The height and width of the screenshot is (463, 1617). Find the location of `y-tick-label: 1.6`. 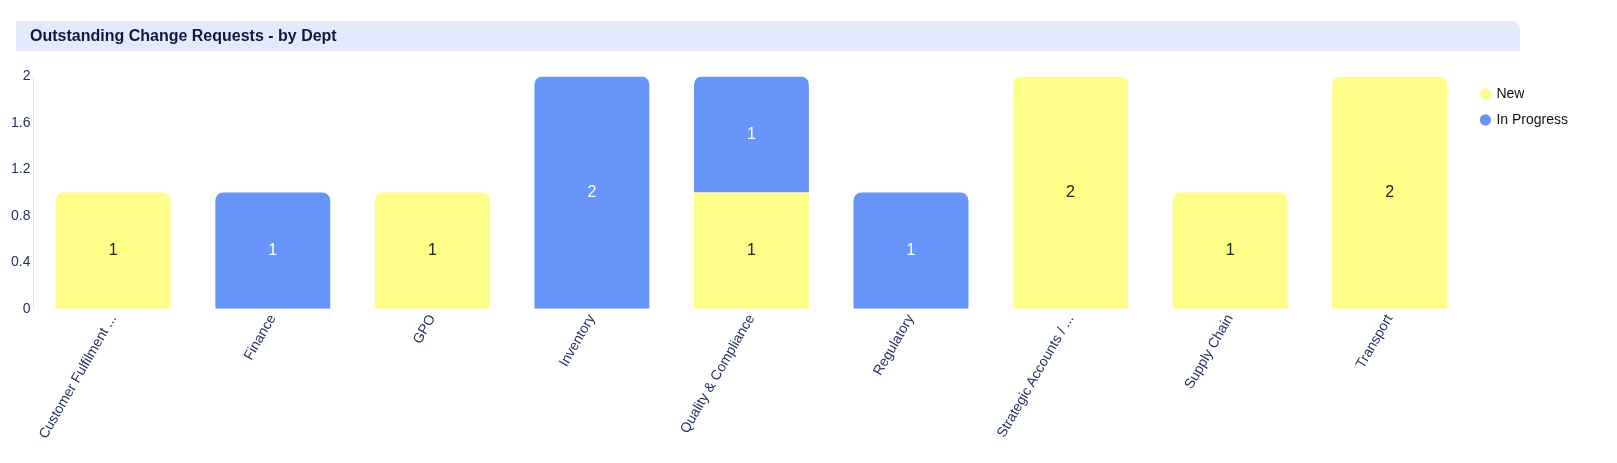

y-tick-label: 1.6 is located at coordinates (20, 121).